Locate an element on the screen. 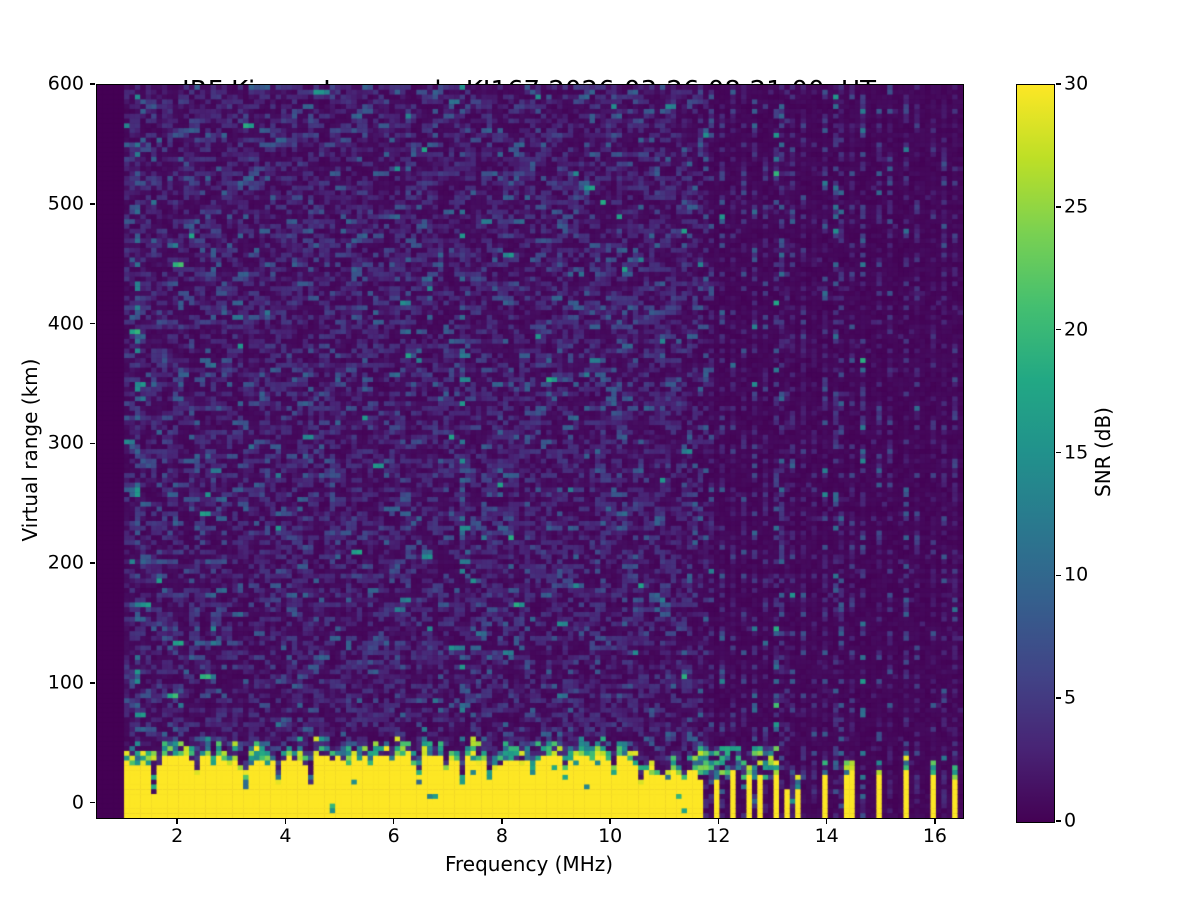 This screenshot has width=1200, height=900. x-tick-label: 10 is located at coordinates (610, 836).